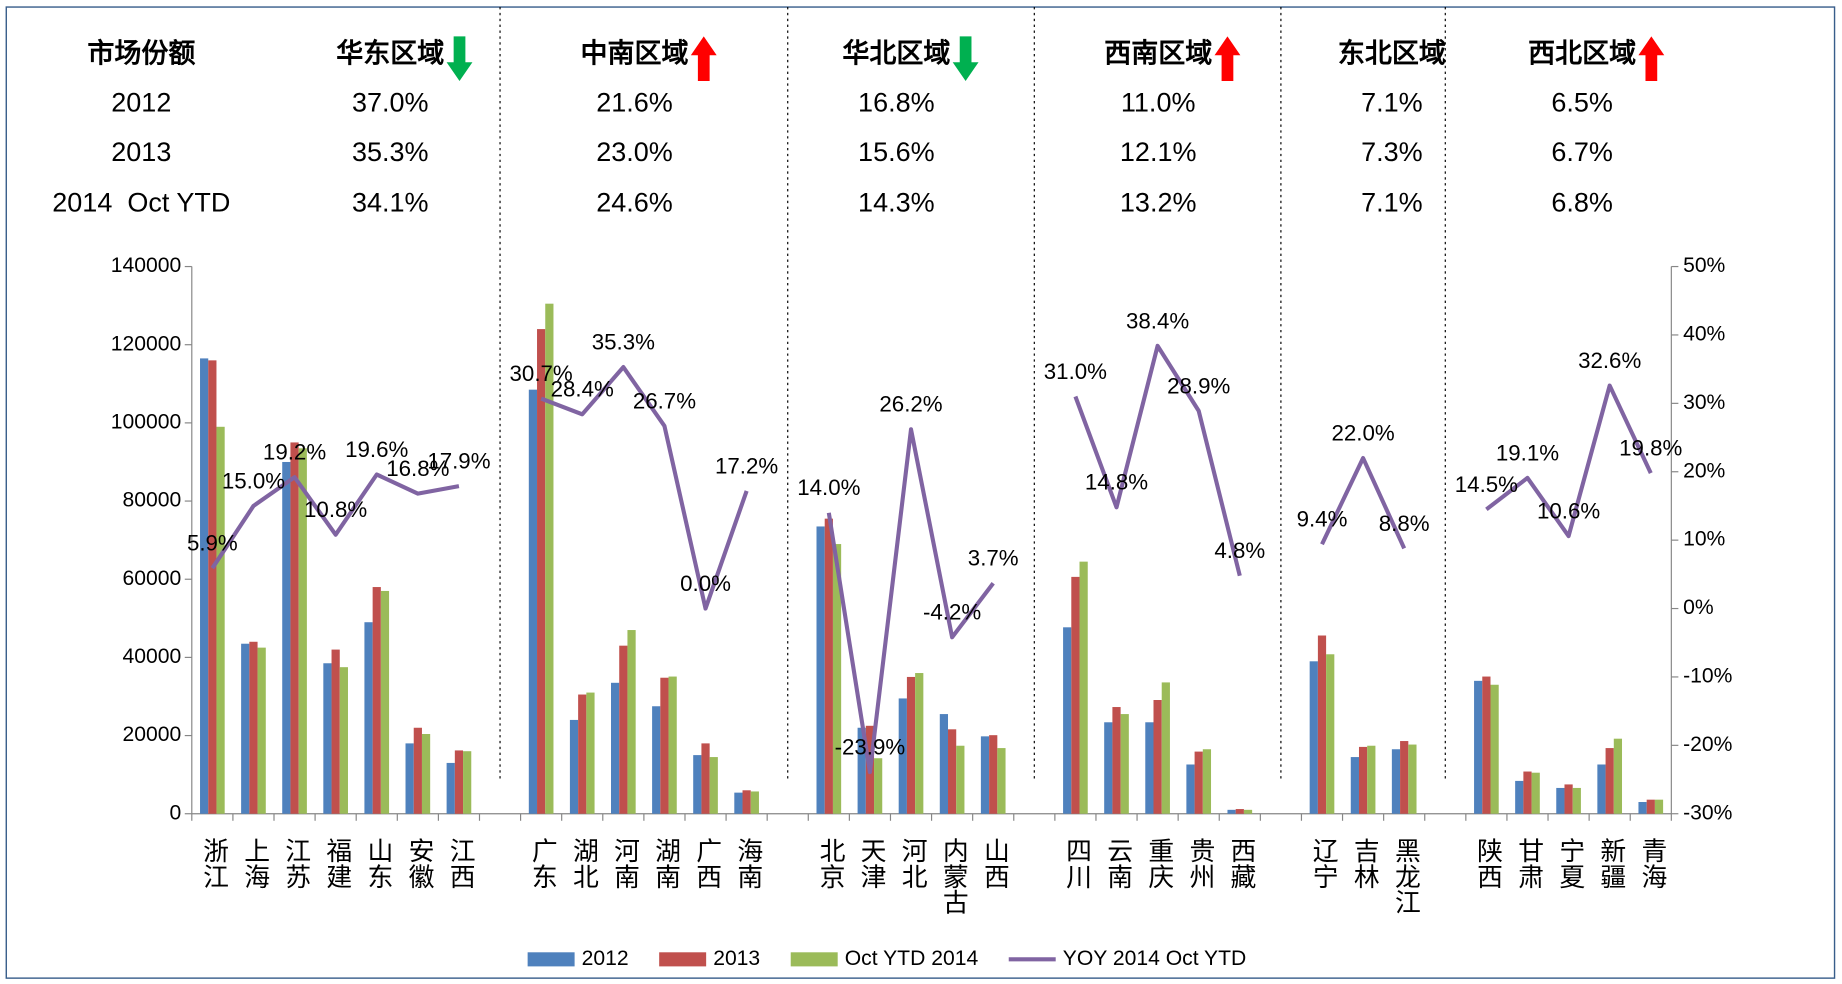 The height and width of the screenshot is (984, 1842). Describe the element at coordinates (1116, 482) in the screenshot. I see `data-label: 14.8%` at that location.